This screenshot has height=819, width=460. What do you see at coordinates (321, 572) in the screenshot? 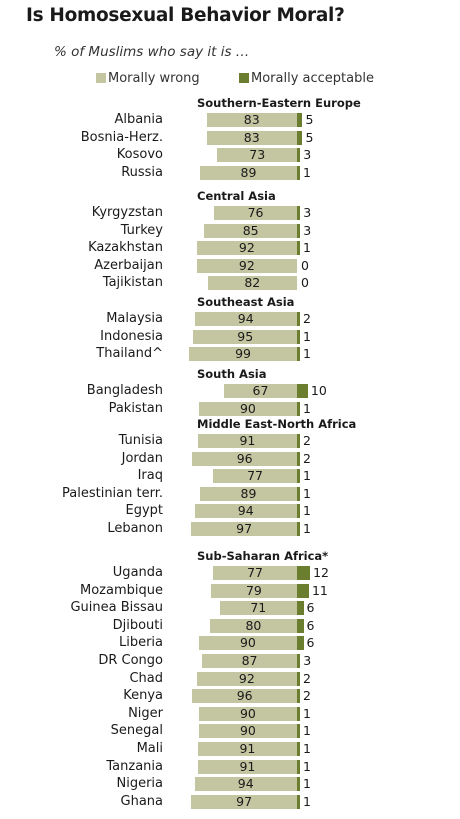
I see `value-label-acceptable: 12` at bounding box center [321, 572].